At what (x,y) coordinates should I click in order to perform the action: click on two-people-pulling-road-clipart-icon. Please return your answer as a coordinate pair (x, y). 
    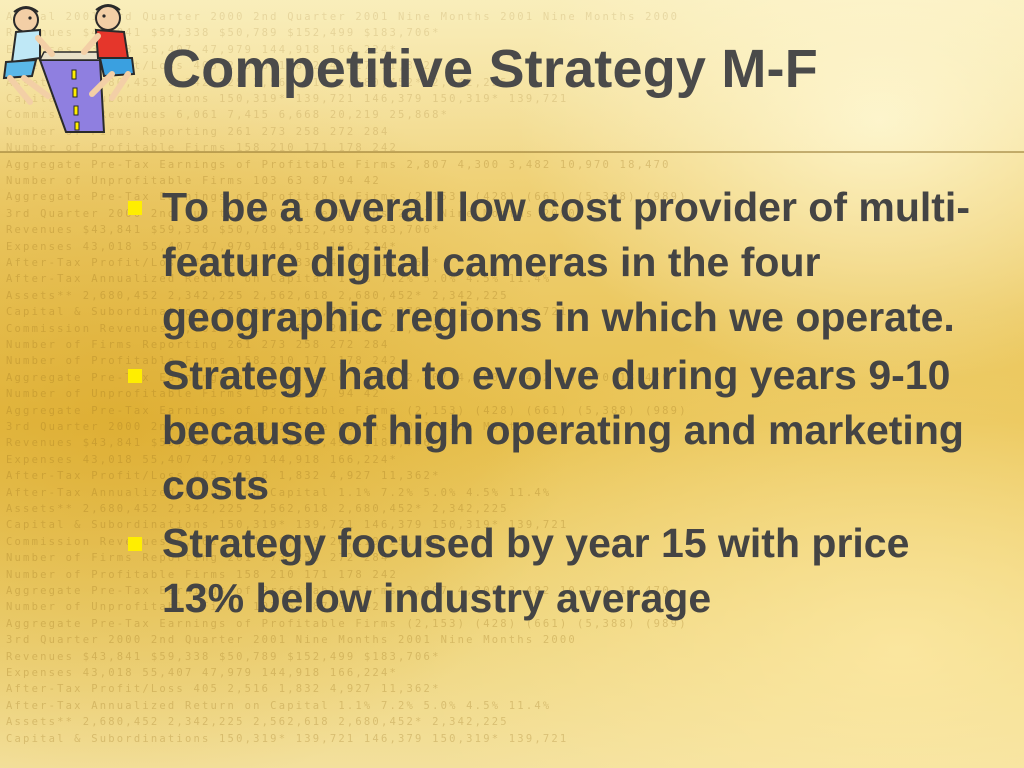
    Looking at the image, I should click on (69, 68).